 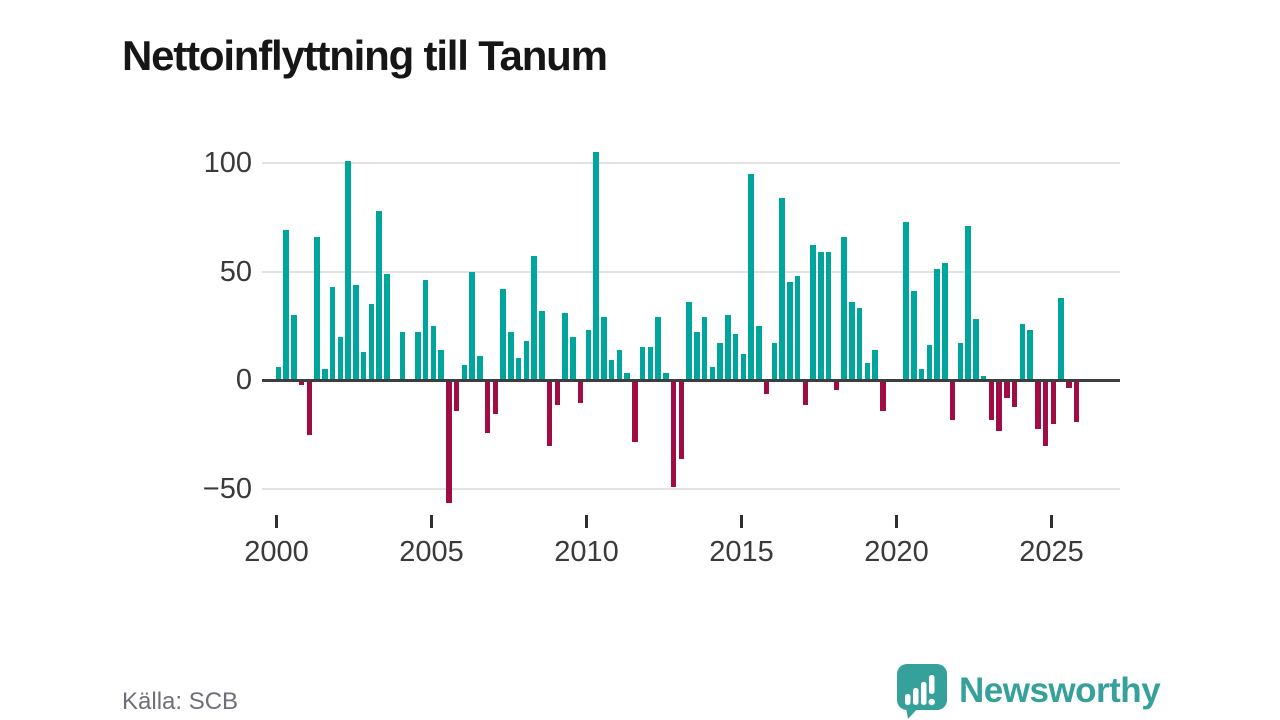 I want to click on x-axis-tick-label: 2020, so click(x=896, y=552).